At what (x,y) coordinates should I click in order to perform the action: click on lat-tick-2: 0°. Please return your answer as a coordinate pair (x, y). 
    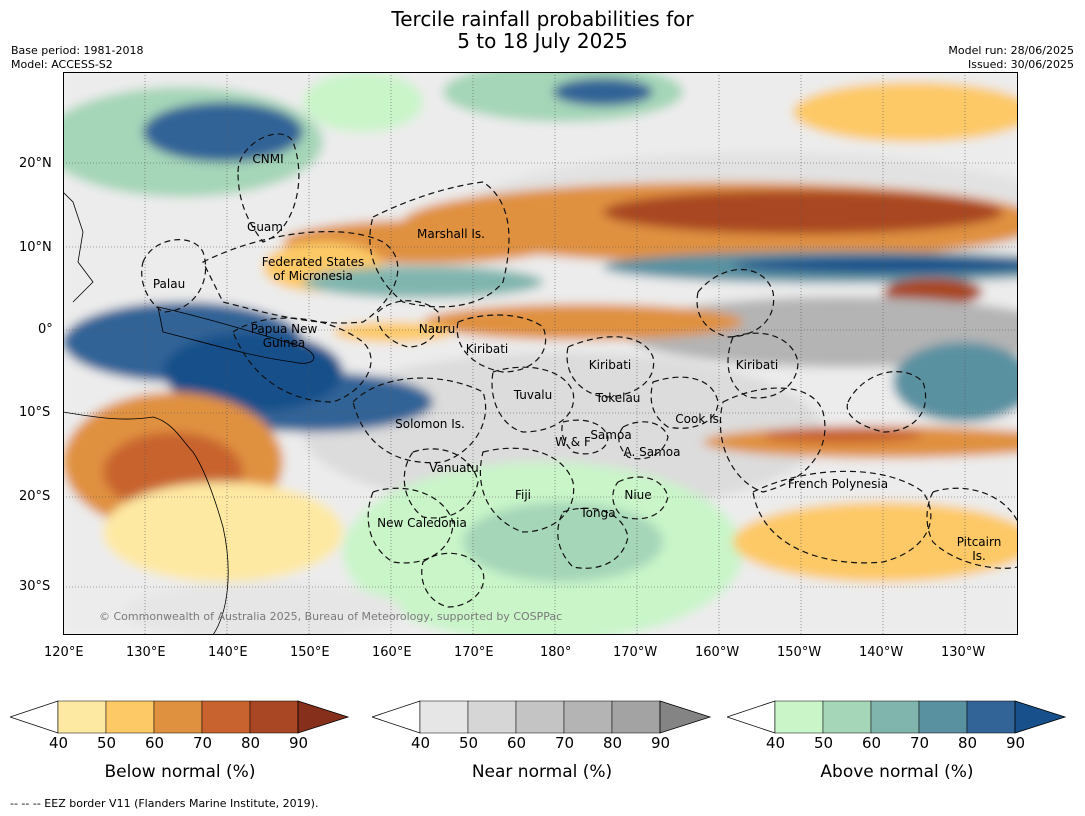
    Looking at the image, I should click on (45, 329).